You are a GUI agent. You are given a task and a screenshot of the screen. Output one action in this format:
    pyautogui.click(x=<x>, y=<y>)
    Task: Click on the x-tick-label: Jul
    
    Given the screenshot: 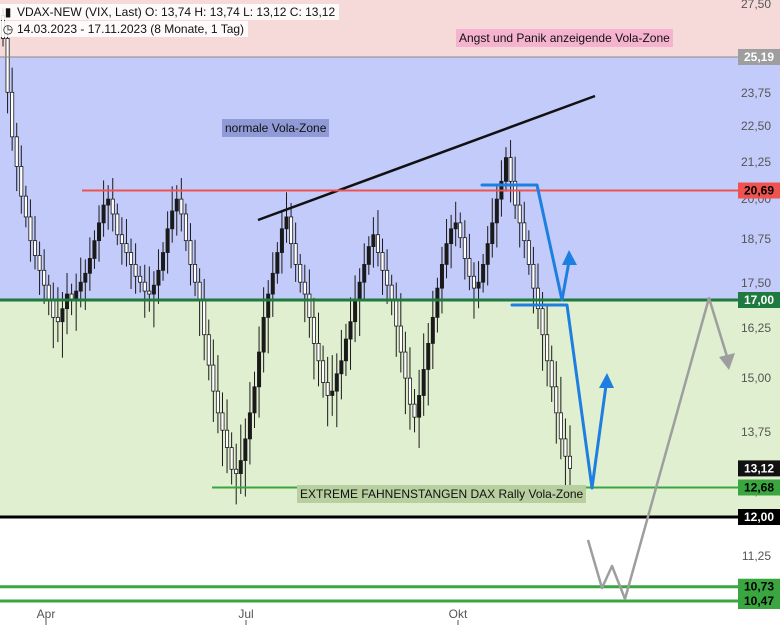 What is the action you would take?
    pyautogui.click(x=245, y=614)
    